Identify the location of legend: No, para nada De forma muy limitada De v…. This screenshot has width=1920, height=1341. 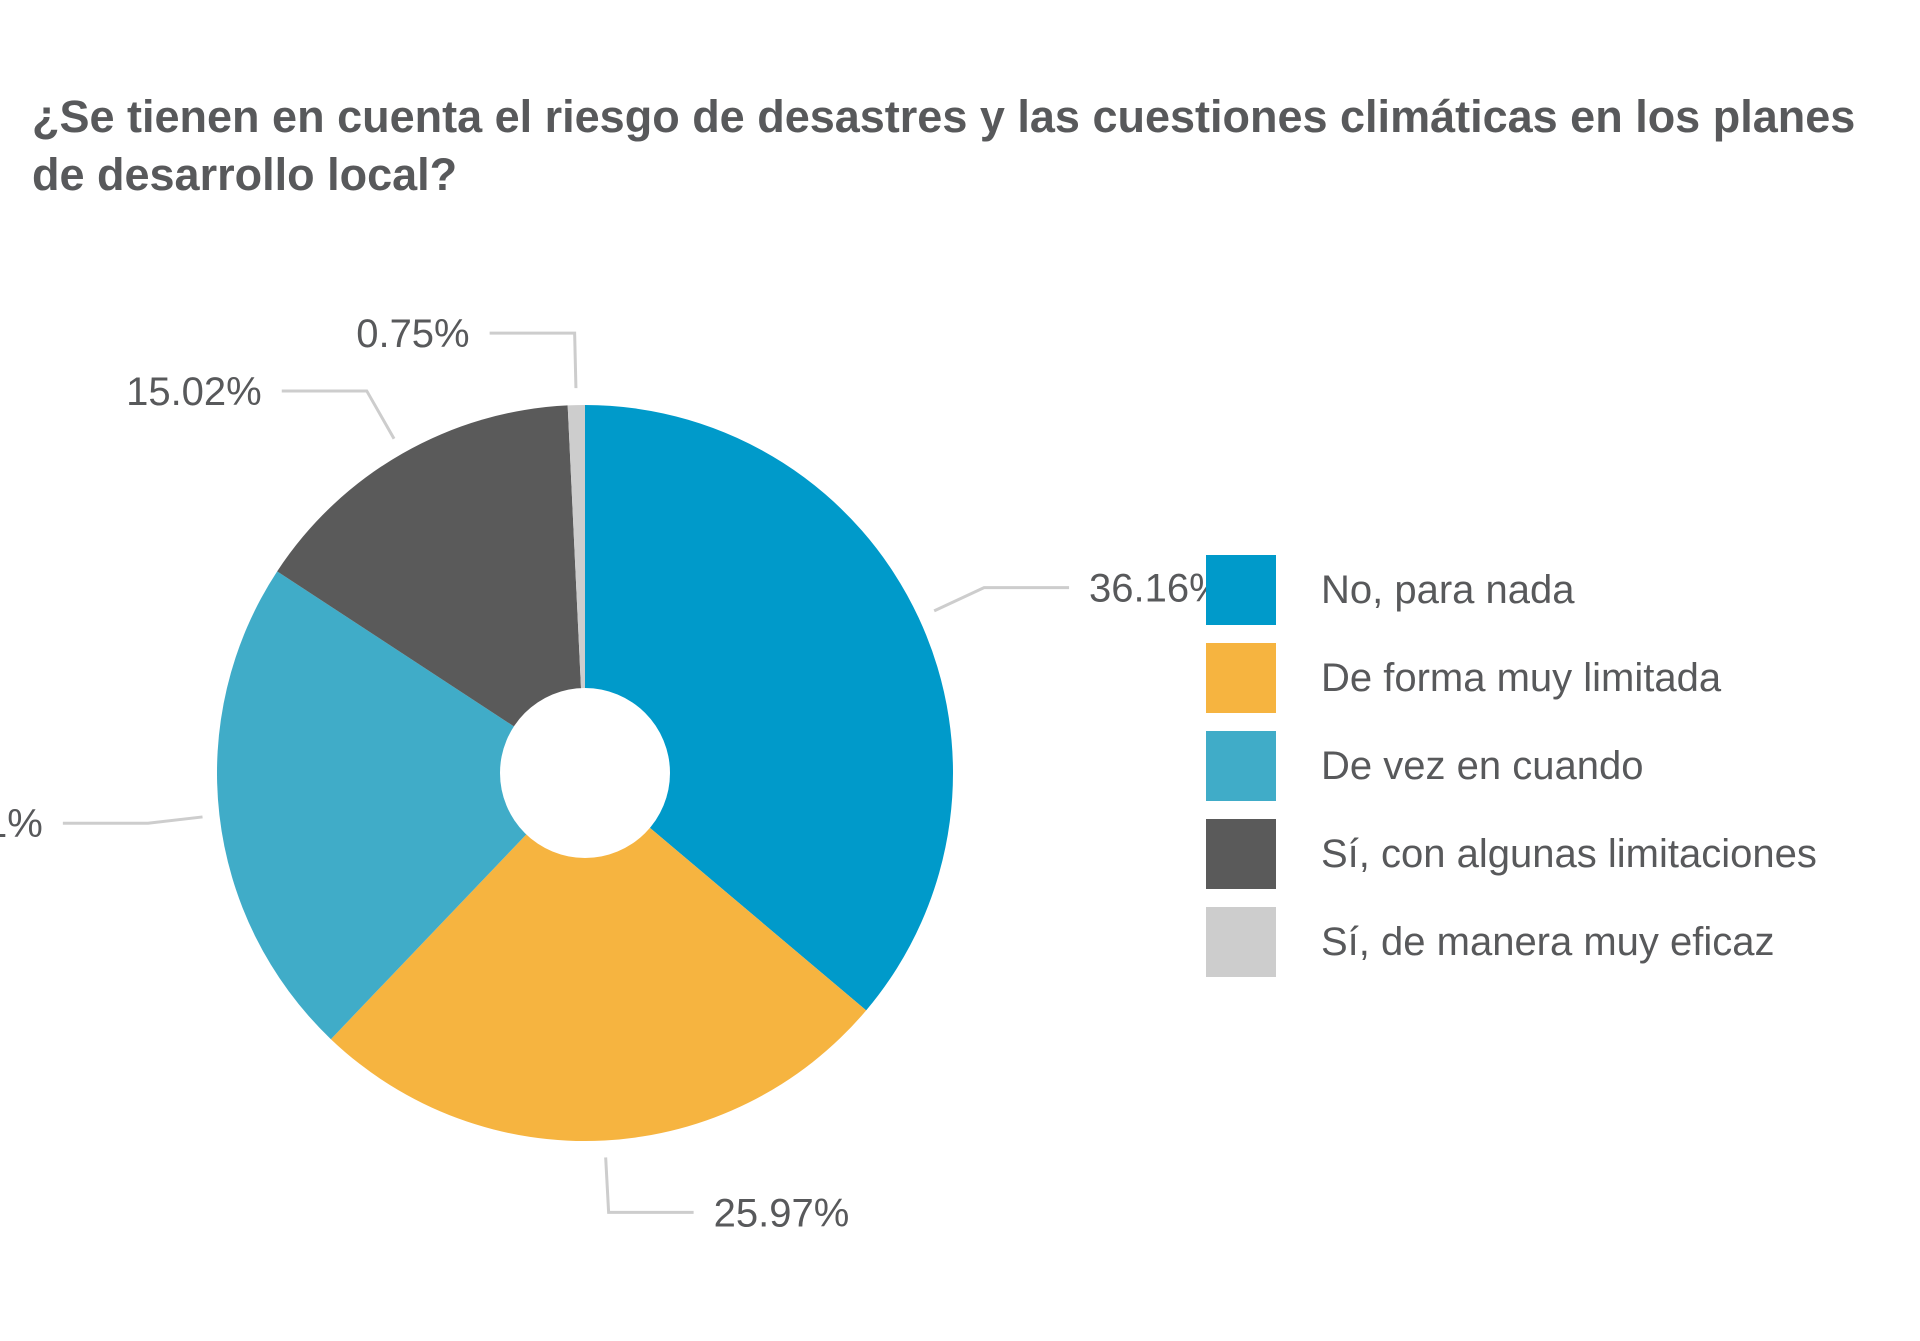
(1511, 775).